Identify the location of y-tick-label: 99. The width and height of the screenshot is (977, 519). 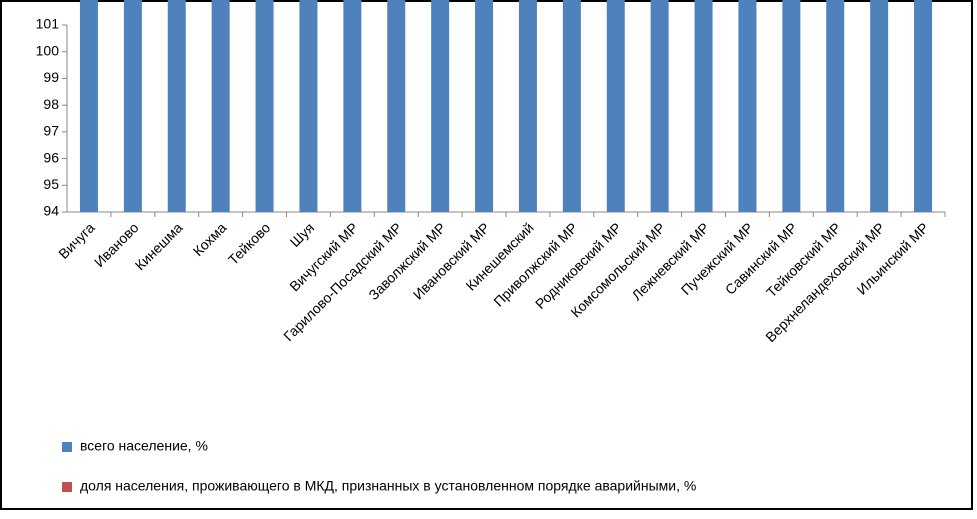
(51, 77).